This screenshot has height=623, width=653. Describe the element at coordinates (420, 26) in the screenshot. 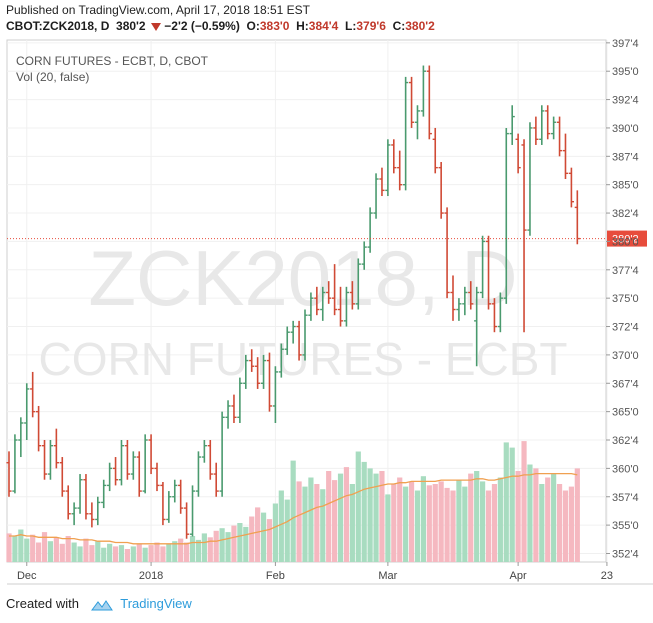

I see `close-value: 380'2` at that location.